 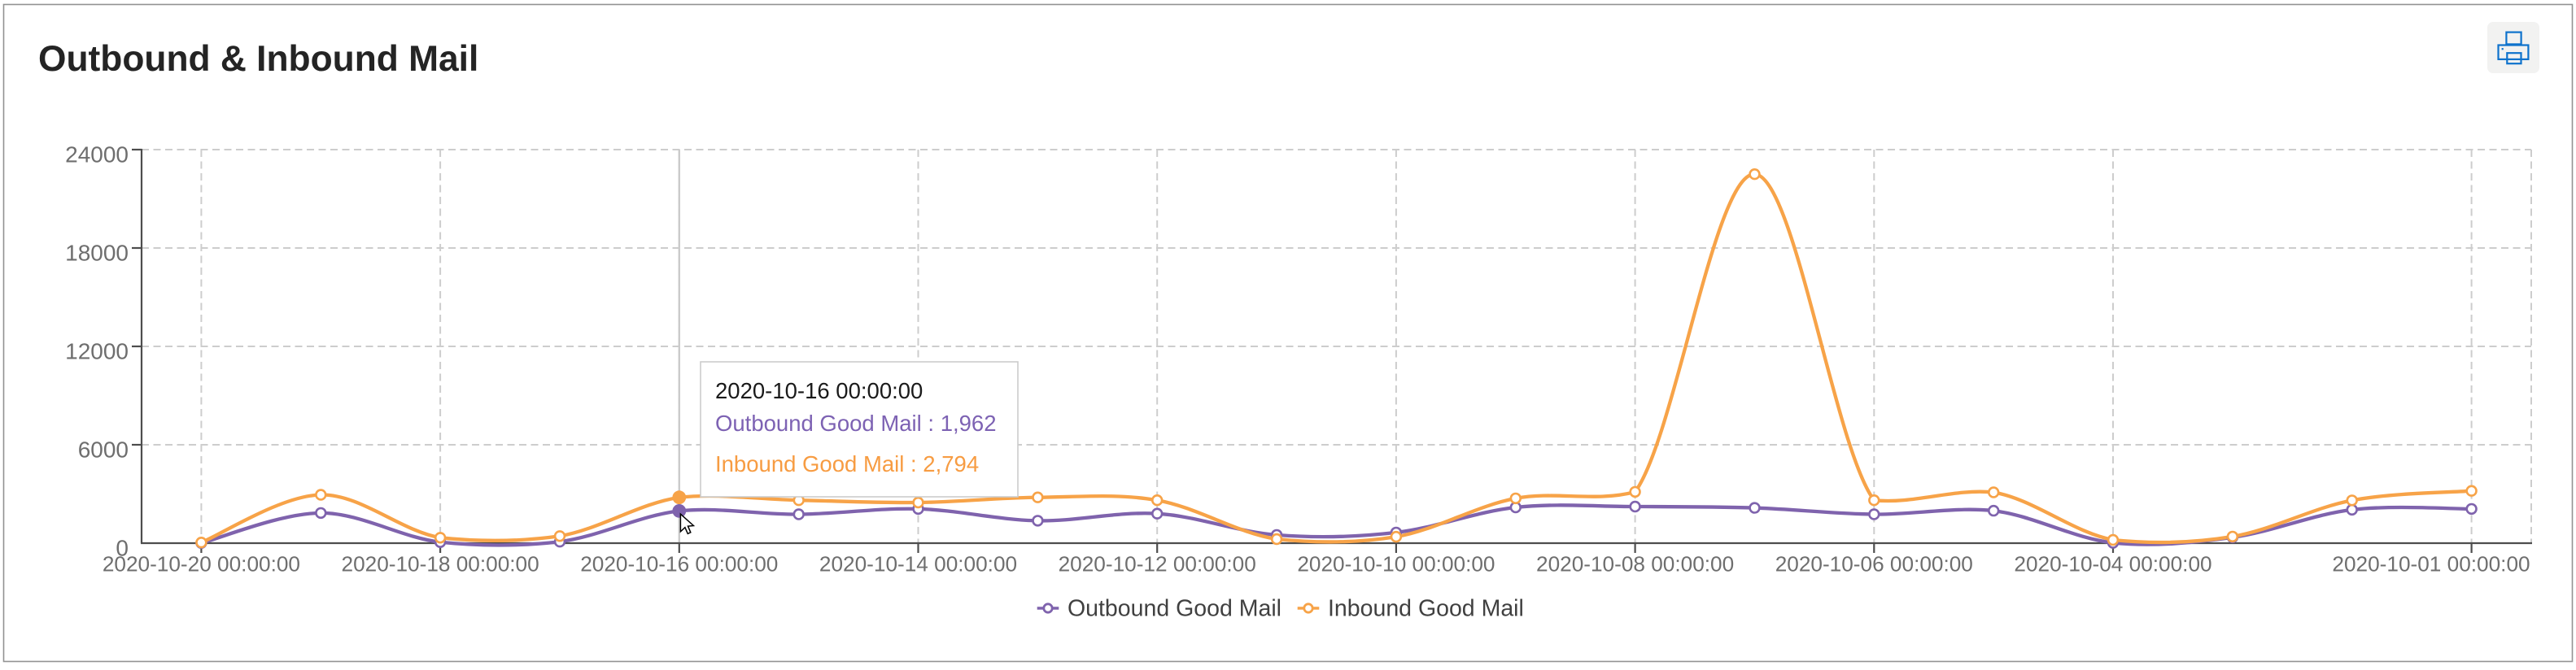 What do you see at coordinates (201, 564) in the screenshot?
I see `svg-text: 2020-10-20 00:00:00` at bounding box center [201, 564].